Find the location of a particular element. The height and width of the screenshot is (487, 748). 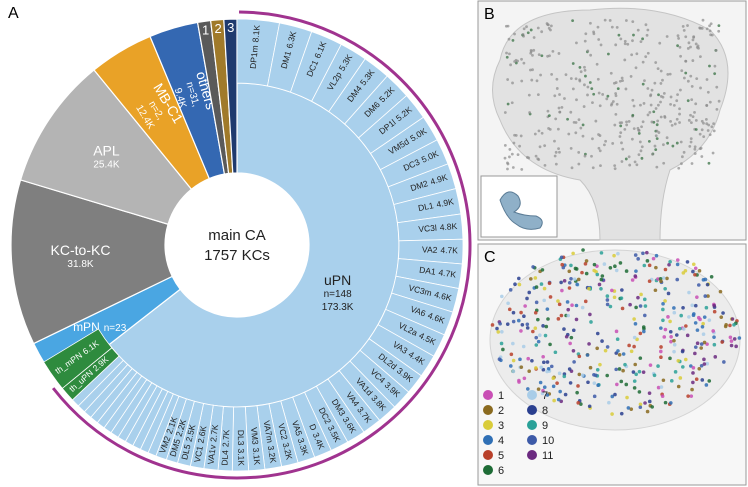

category-name: 1 is located at coordinates (205, 30).